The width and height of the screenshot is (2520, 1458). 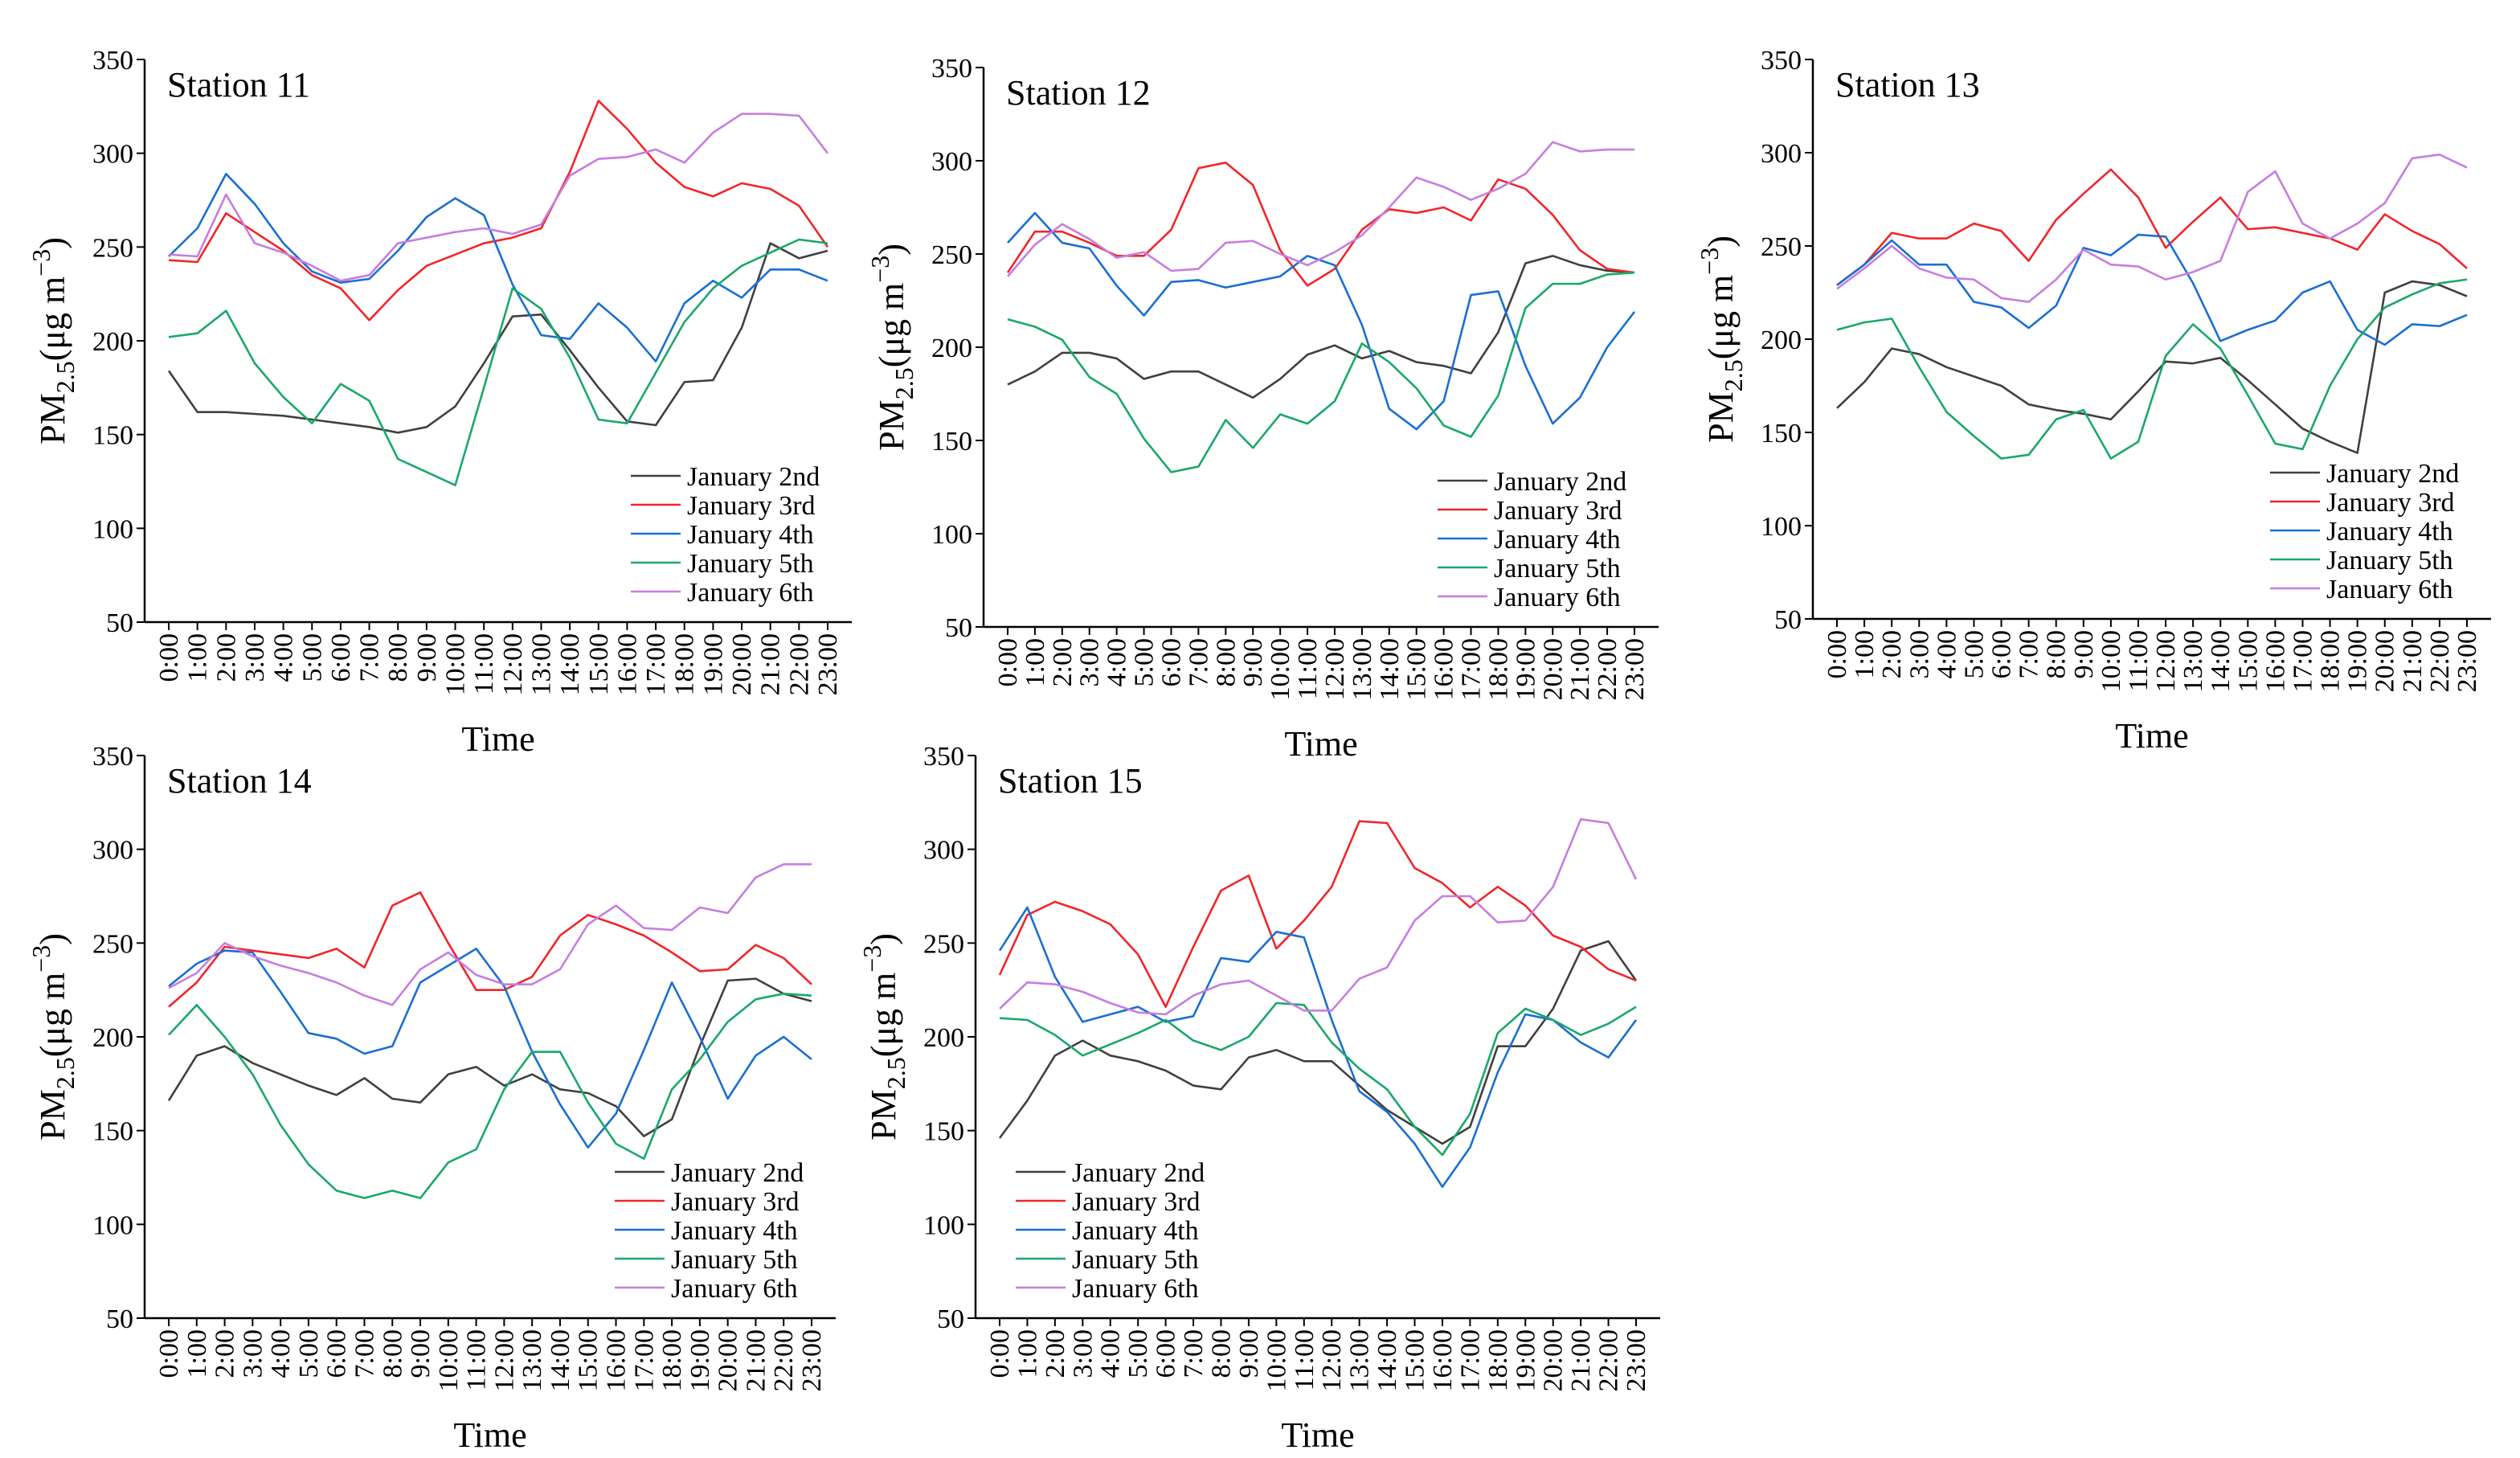 What do you see at coordinates (112, 342) in the screenshot?
I see `y-tick-label: 200` at bounding box center [112, 342].